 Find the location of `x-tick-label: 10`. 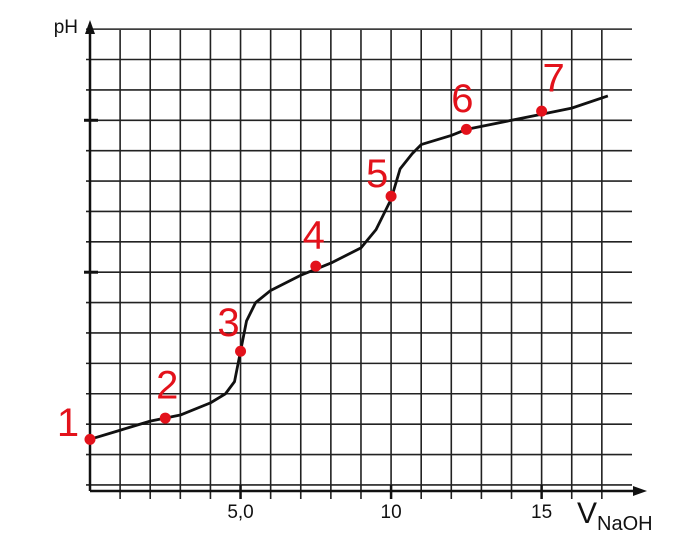

x-tick-label: 10 is located at coordinates (391, 512).